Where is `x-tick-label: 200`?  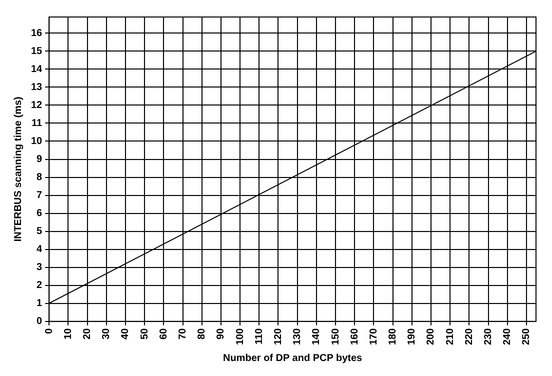 x-tick-label: 200 is located at coordinates (431, 337).